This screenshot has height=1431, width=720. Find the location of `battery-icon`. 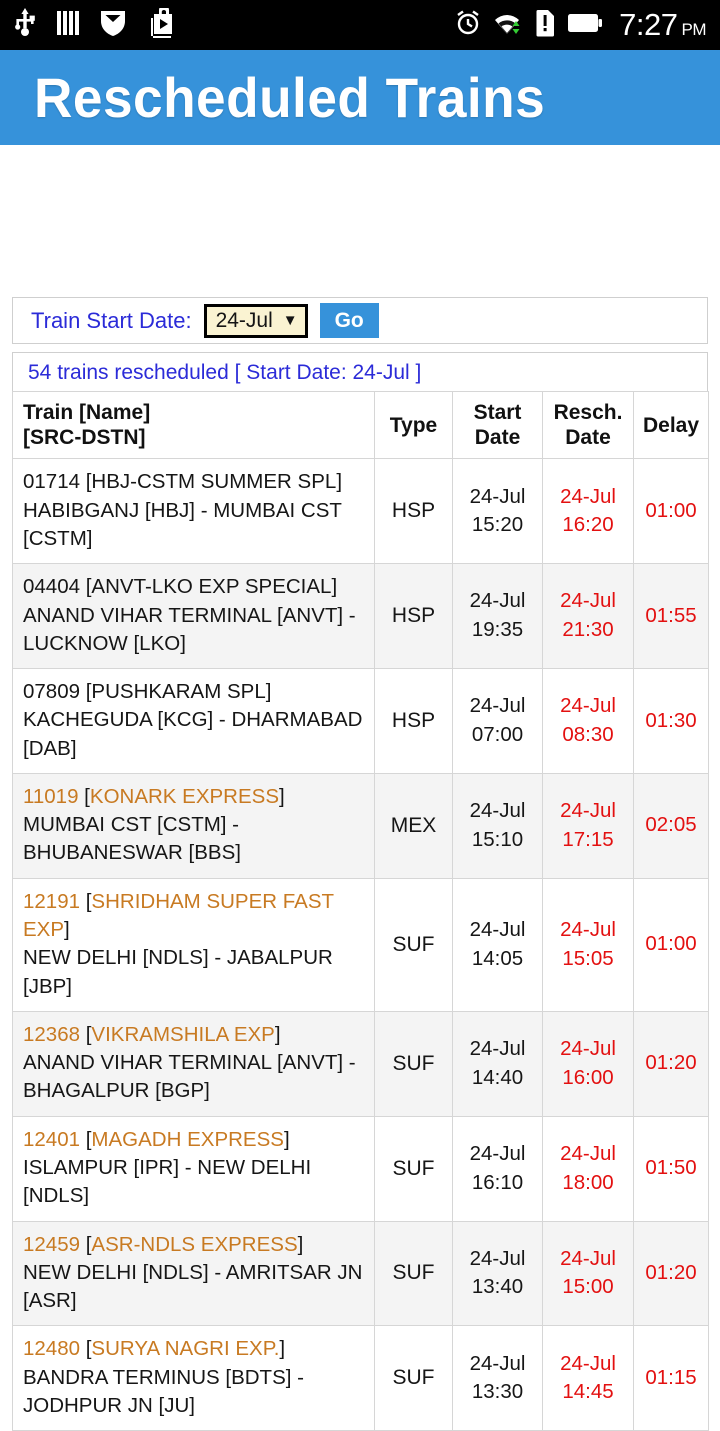

battery-icon is located at coordinates (585, 25).